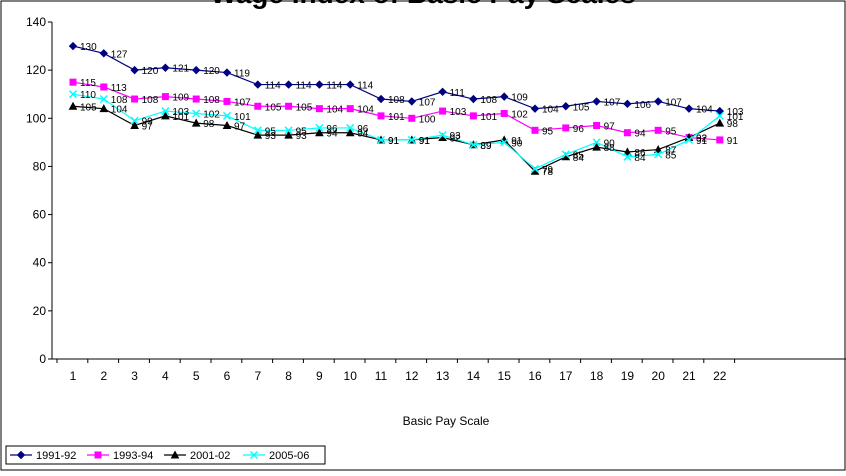 This screenshot has width=846, height=476. I want to click on data-label-2005-06: 110, so click(88, 95).